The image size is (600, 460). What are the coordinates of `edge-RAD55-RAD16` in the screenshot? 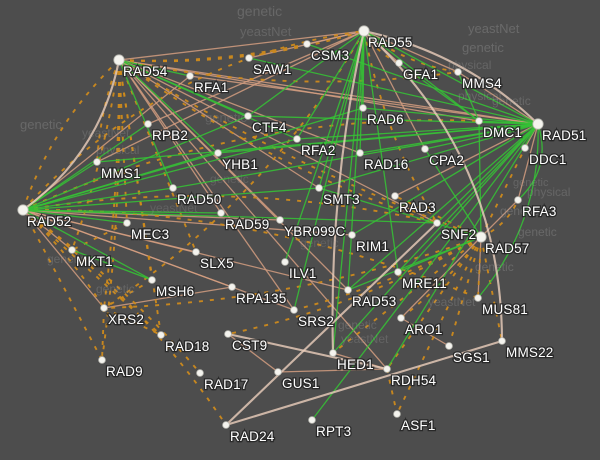 It's located at (362, 92).